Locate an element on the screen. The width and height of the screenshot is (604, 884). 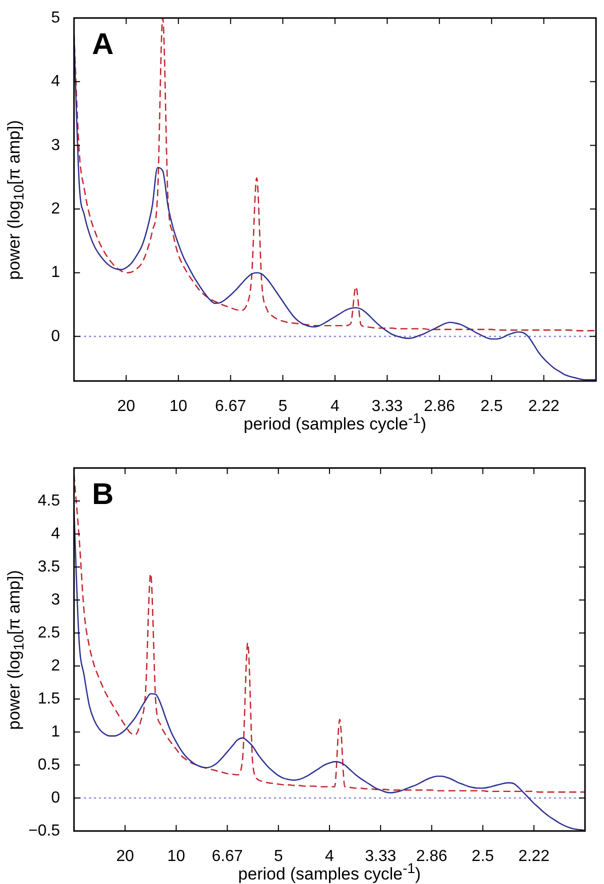
chart-title: B is located at coordinates (103, 494).